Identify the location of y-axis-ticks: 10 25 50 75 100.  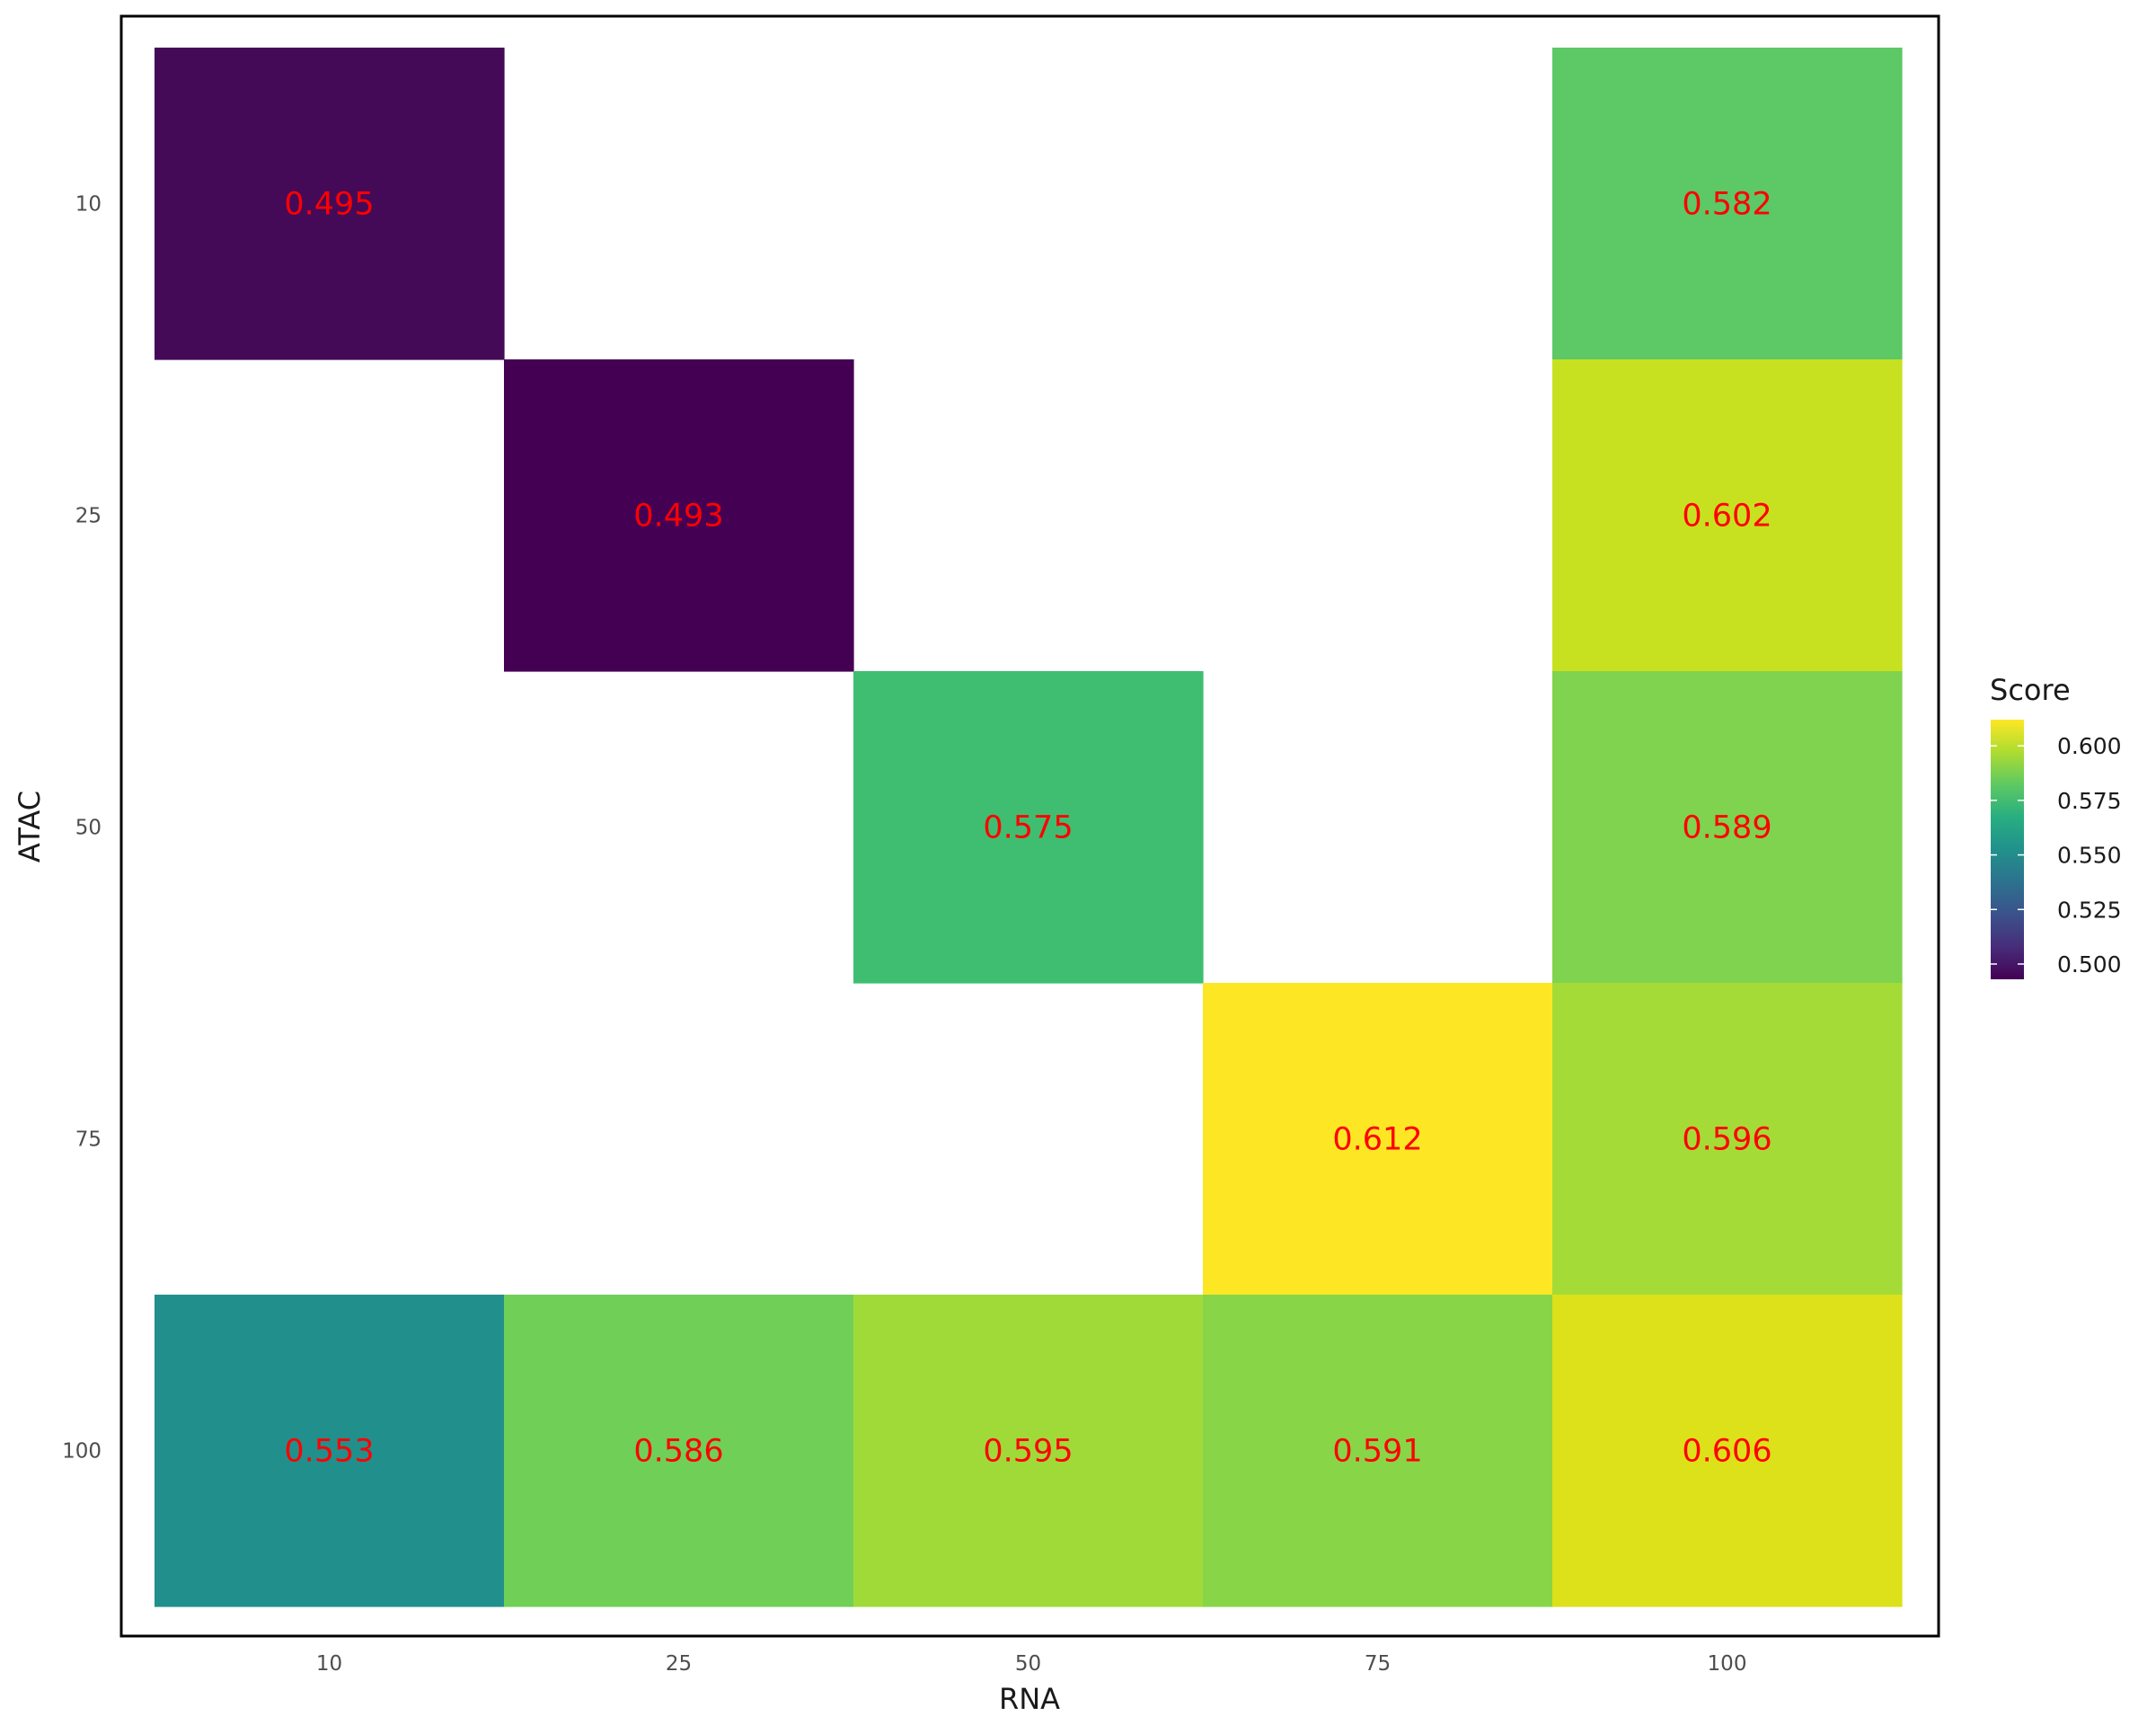
(82, 828).